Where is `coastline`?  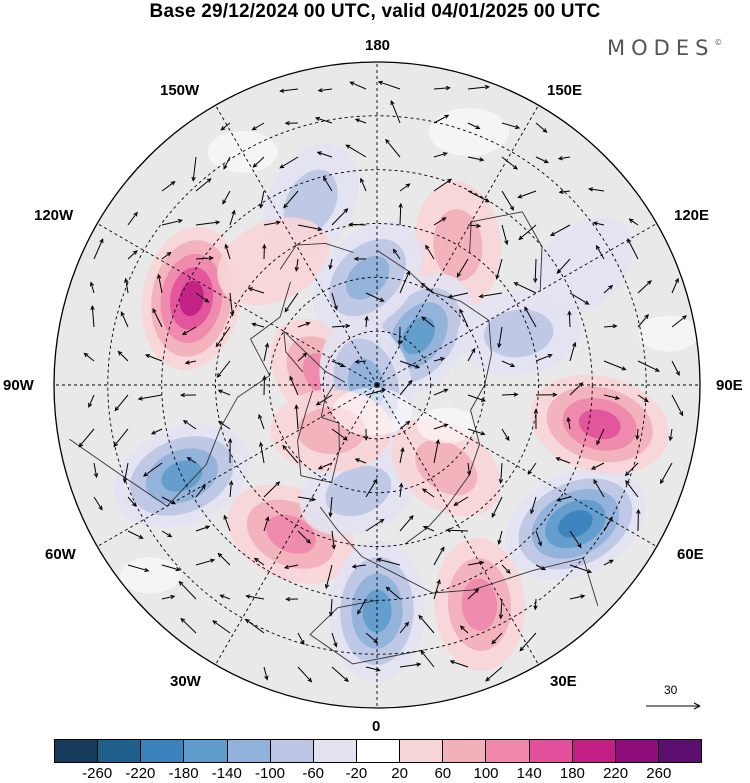
coastline is located at coordinates (318, 434).